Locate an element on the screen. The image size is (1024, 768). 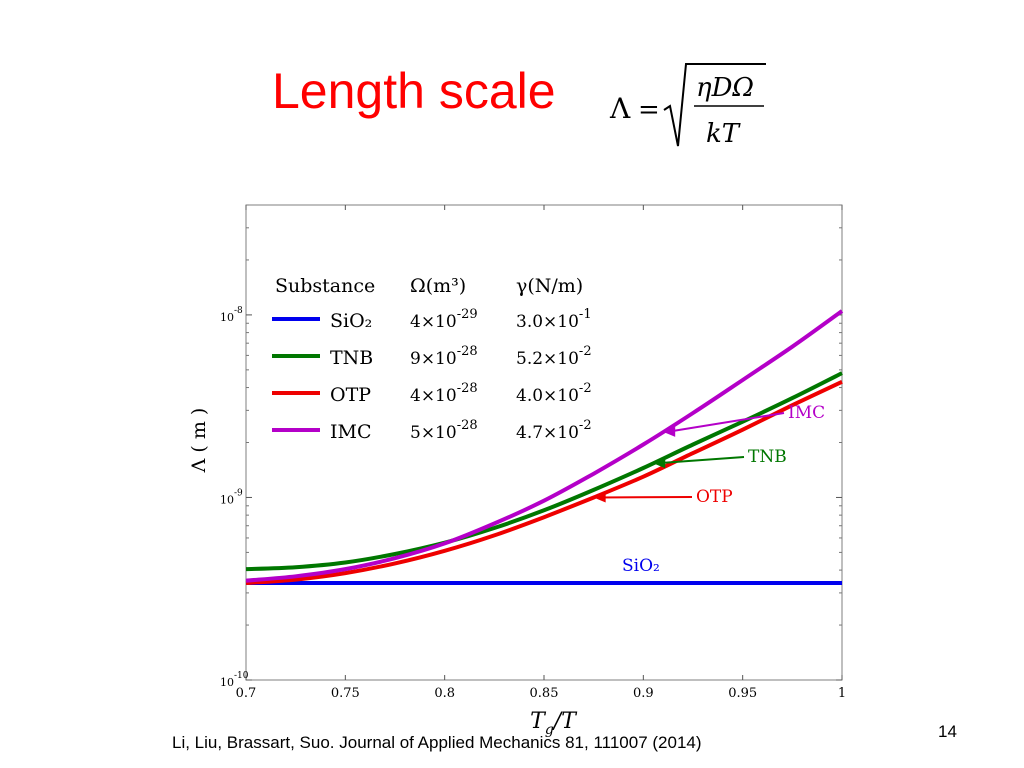
formula-lhs: Λ is located at coordinates (620, 108).